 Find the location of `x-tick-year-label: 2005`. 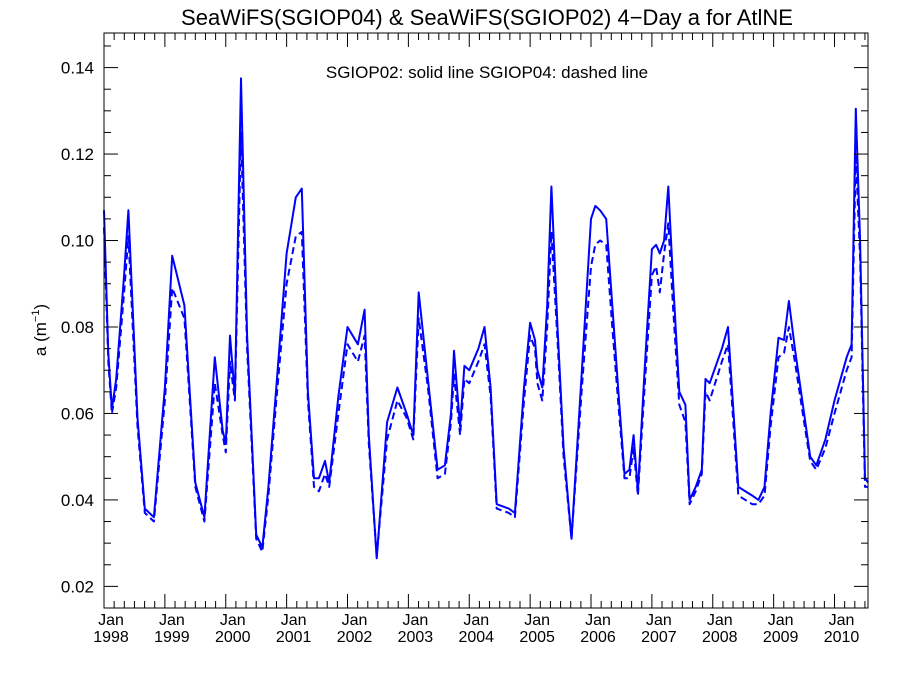

x-tick-year-label: 2005 is located at coordinates (537, 637).